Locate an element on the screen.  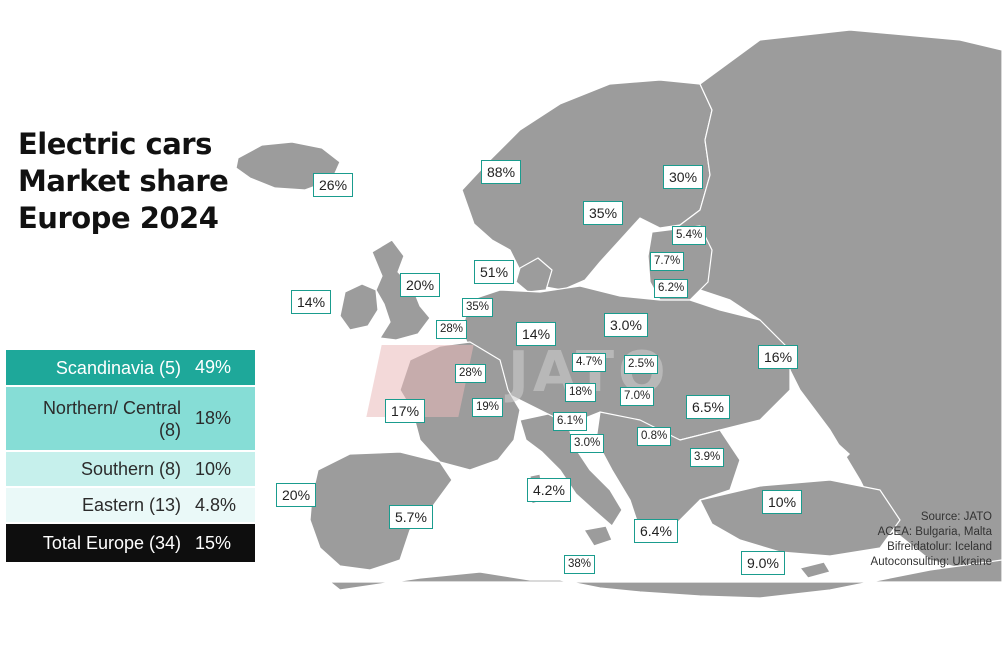
ireland-shape is located at coordinates (359, 307).